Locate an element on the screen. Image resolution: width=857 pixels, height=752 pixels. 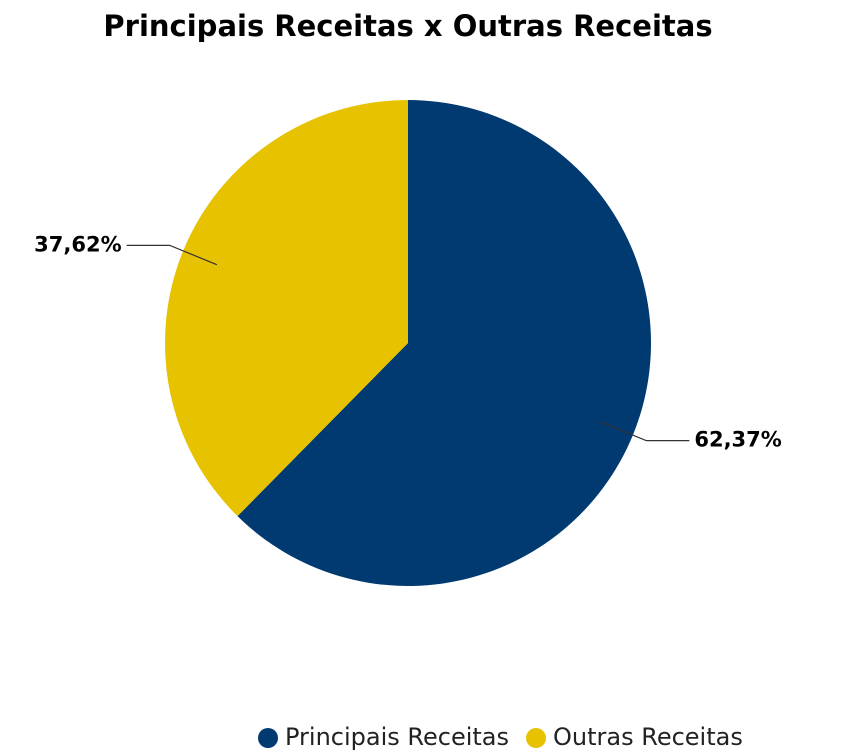
legend-label: Principais Receitas is located at coordinates (397, 737).